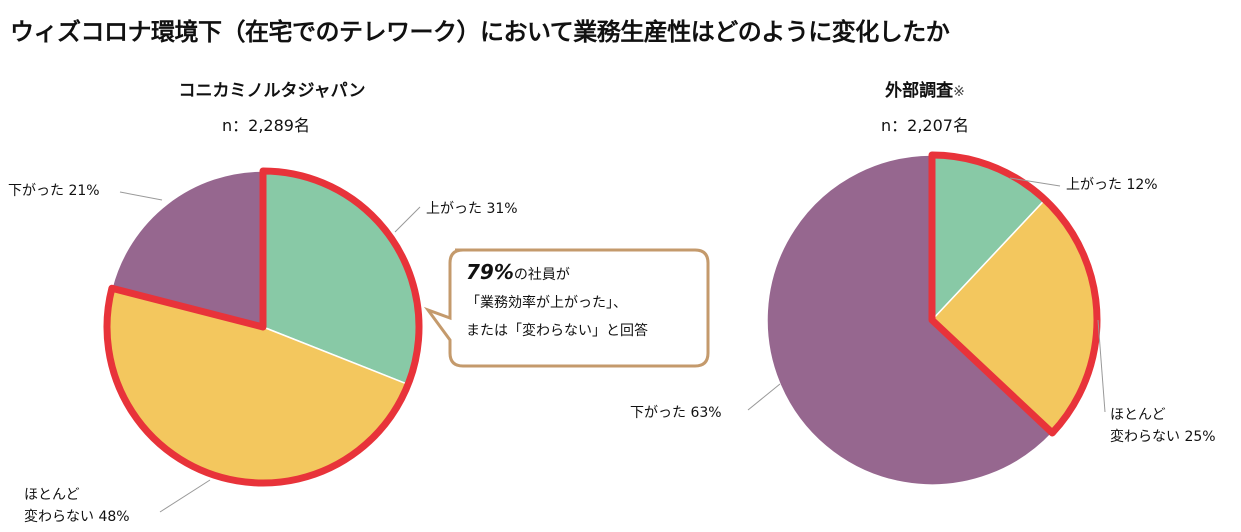 The image size is (1241, 532). What do you see at coordinates (472, 209) in the screenshot?
I see `chart1-label-up: 上がった 31%` at bounding box center [472, 209].